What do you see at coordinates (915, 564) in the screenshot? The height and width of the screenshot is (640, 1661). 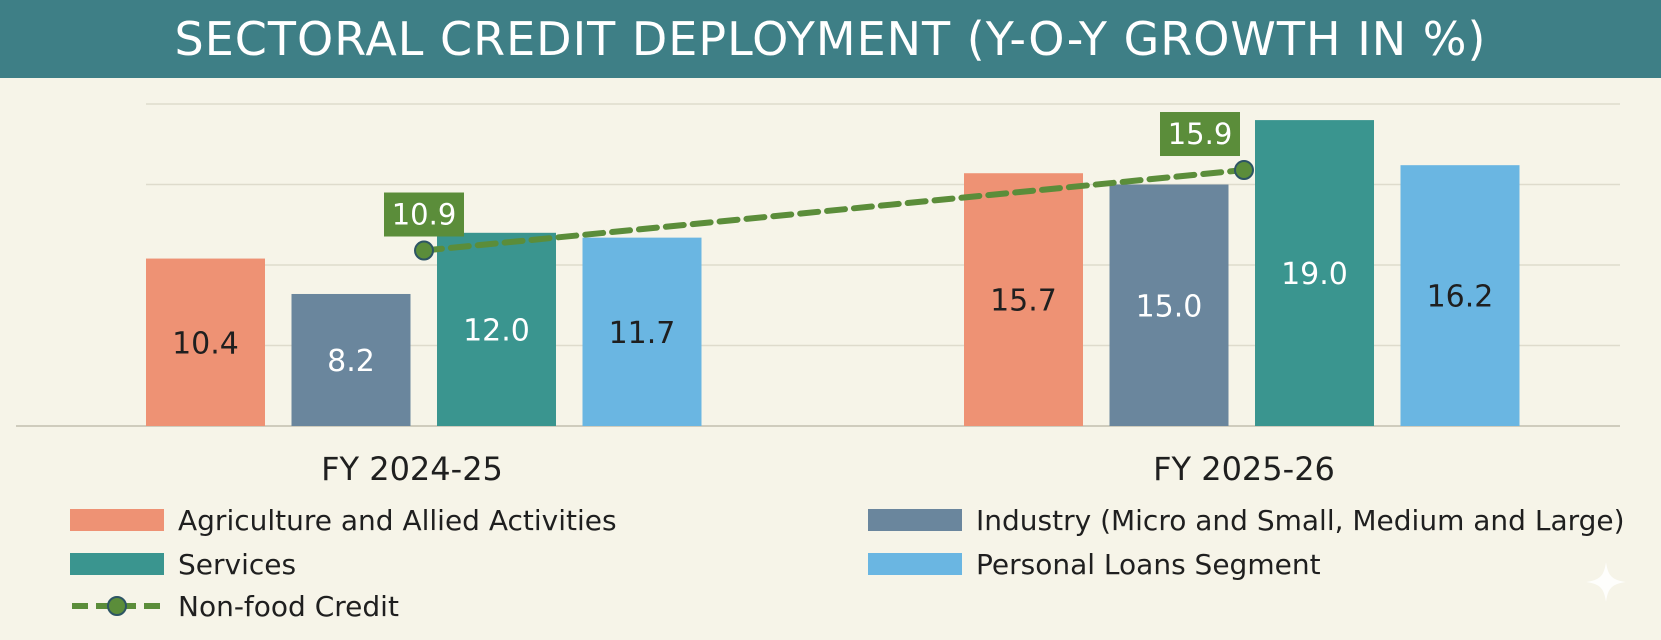 I see `legend-swatch-personal-loans` at bounding box center [915, 564].